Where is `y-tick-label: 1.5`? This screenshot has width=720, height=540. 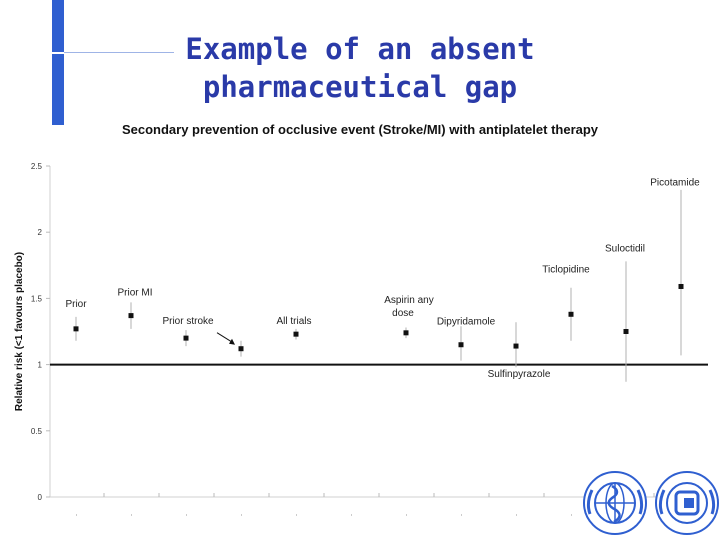 y-tick-label: 1.5 is located at coordinates (37, 298).